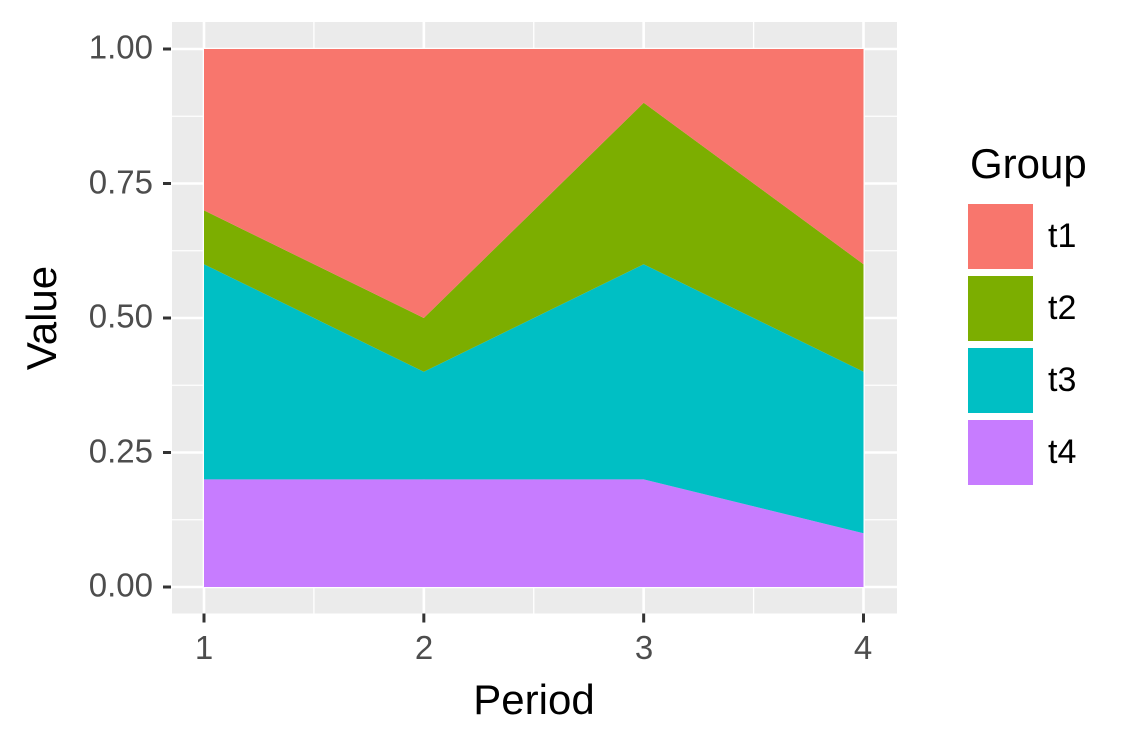  I want to click on legend-label: t2, so click(1062, 308).